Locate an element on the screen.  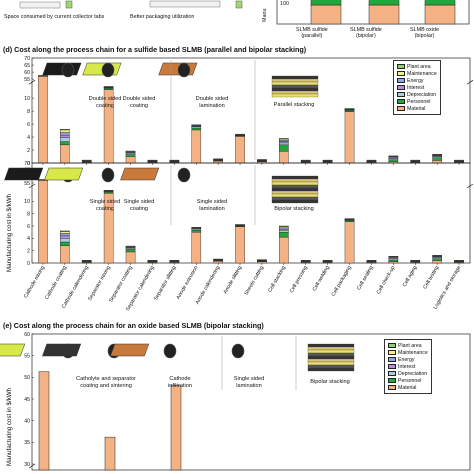
note-packaging: Better packaging utilization is located at coordinates (162, 17).